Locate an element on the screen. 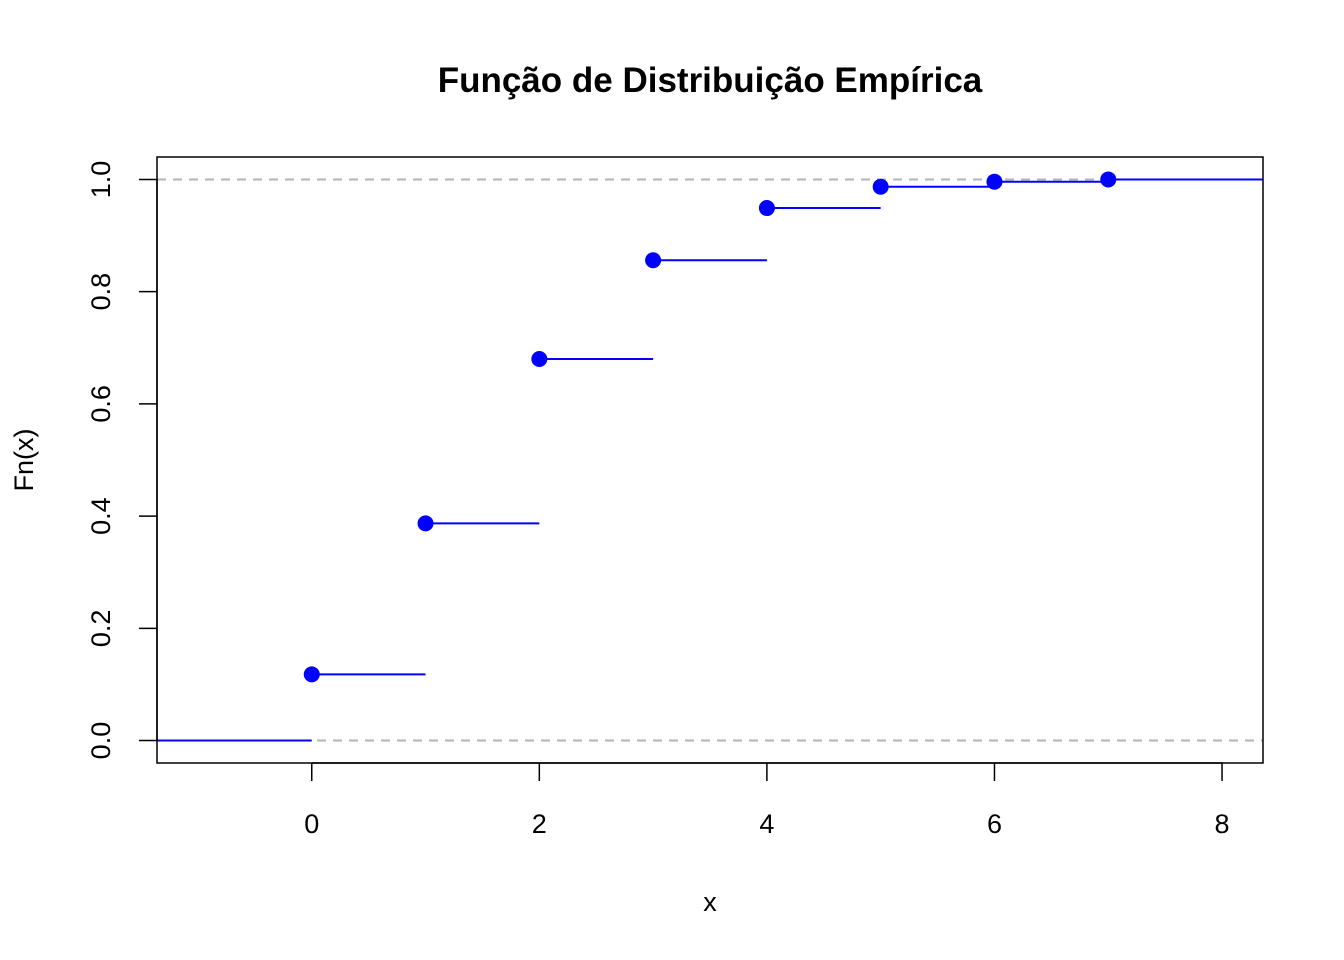  x-axis: 0 2 4 6 8 is located at coordinates (767, 800).